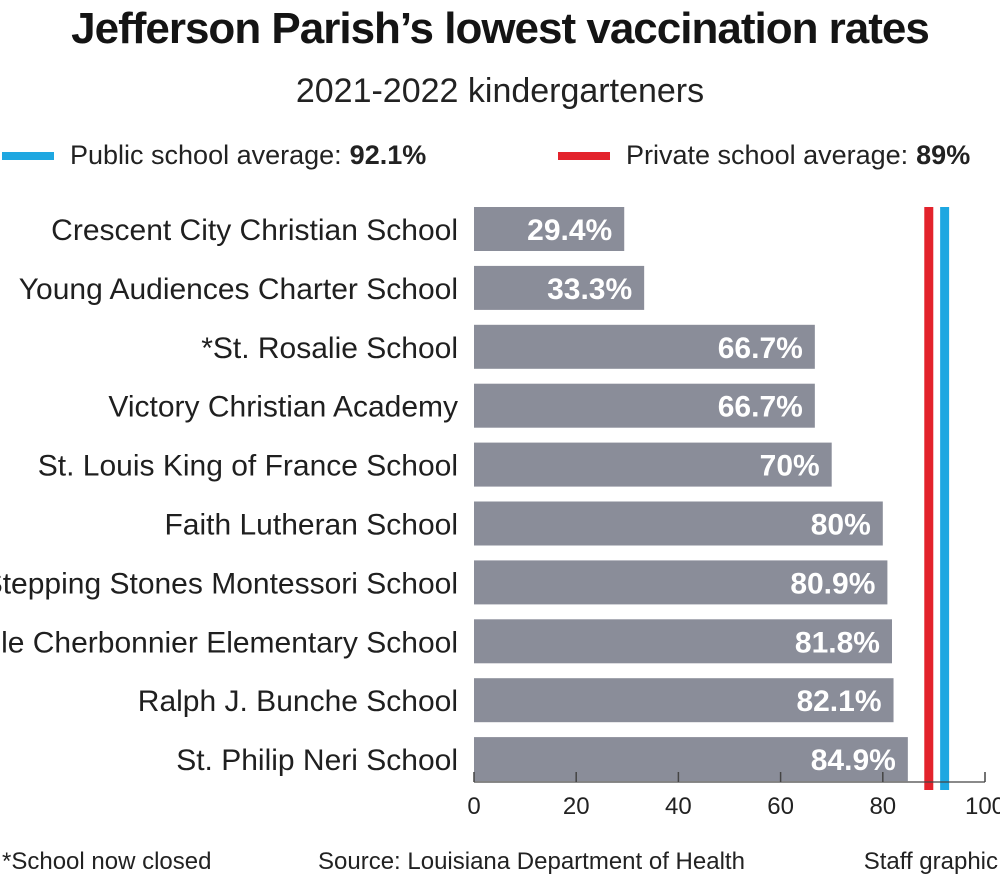 The width and height of the screenshot is (1000, 881). Describe the element at coordinates (790, 466) in the screenshot. I see `bar-value-label: 70%` at that location.